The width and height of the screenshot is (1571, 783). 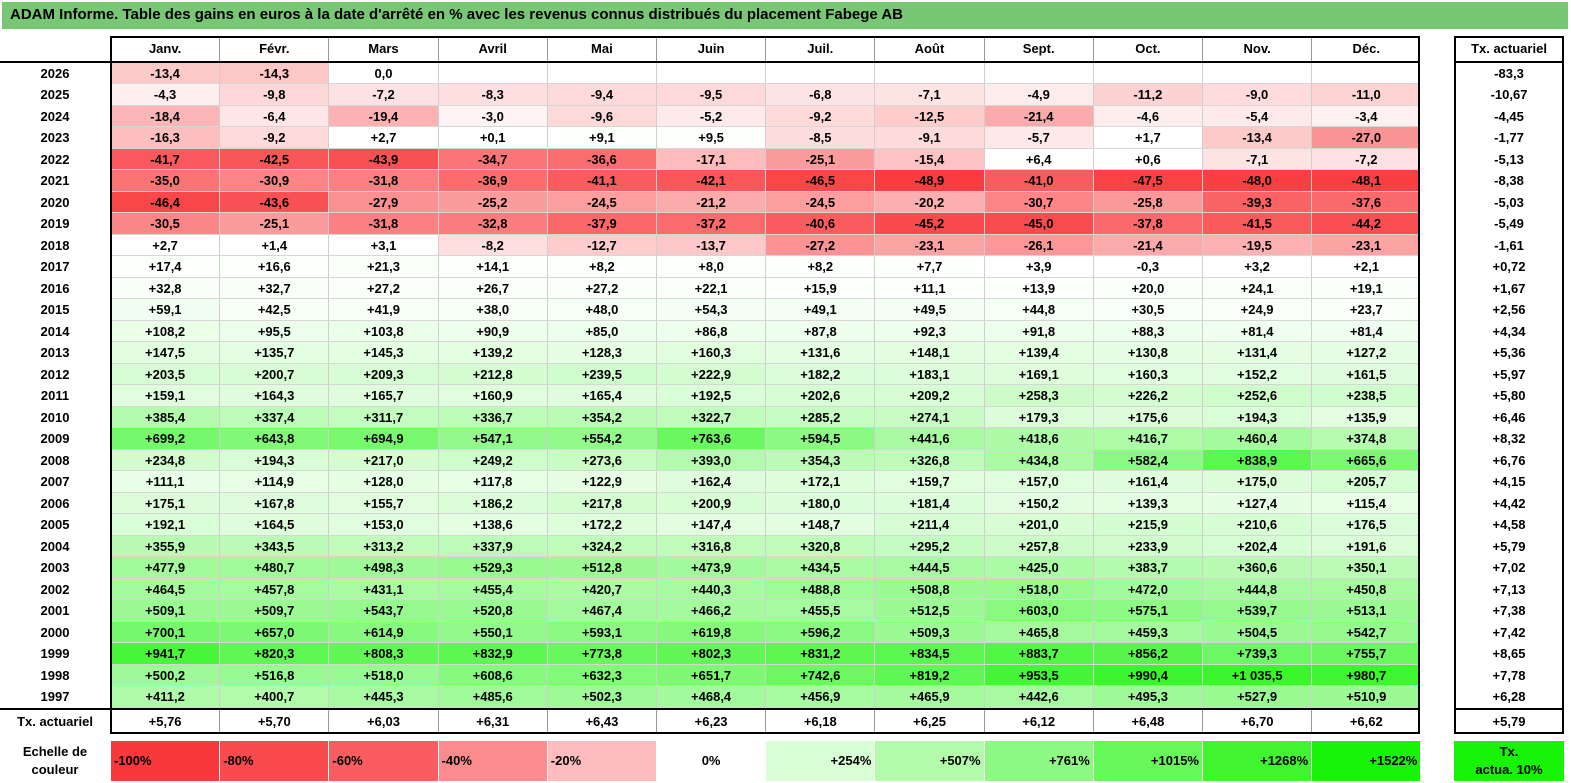 What do you see at coordinates (820, 482) in the screenshot?
I see `table-cell: +172,1` at bounding box center [820, 482].